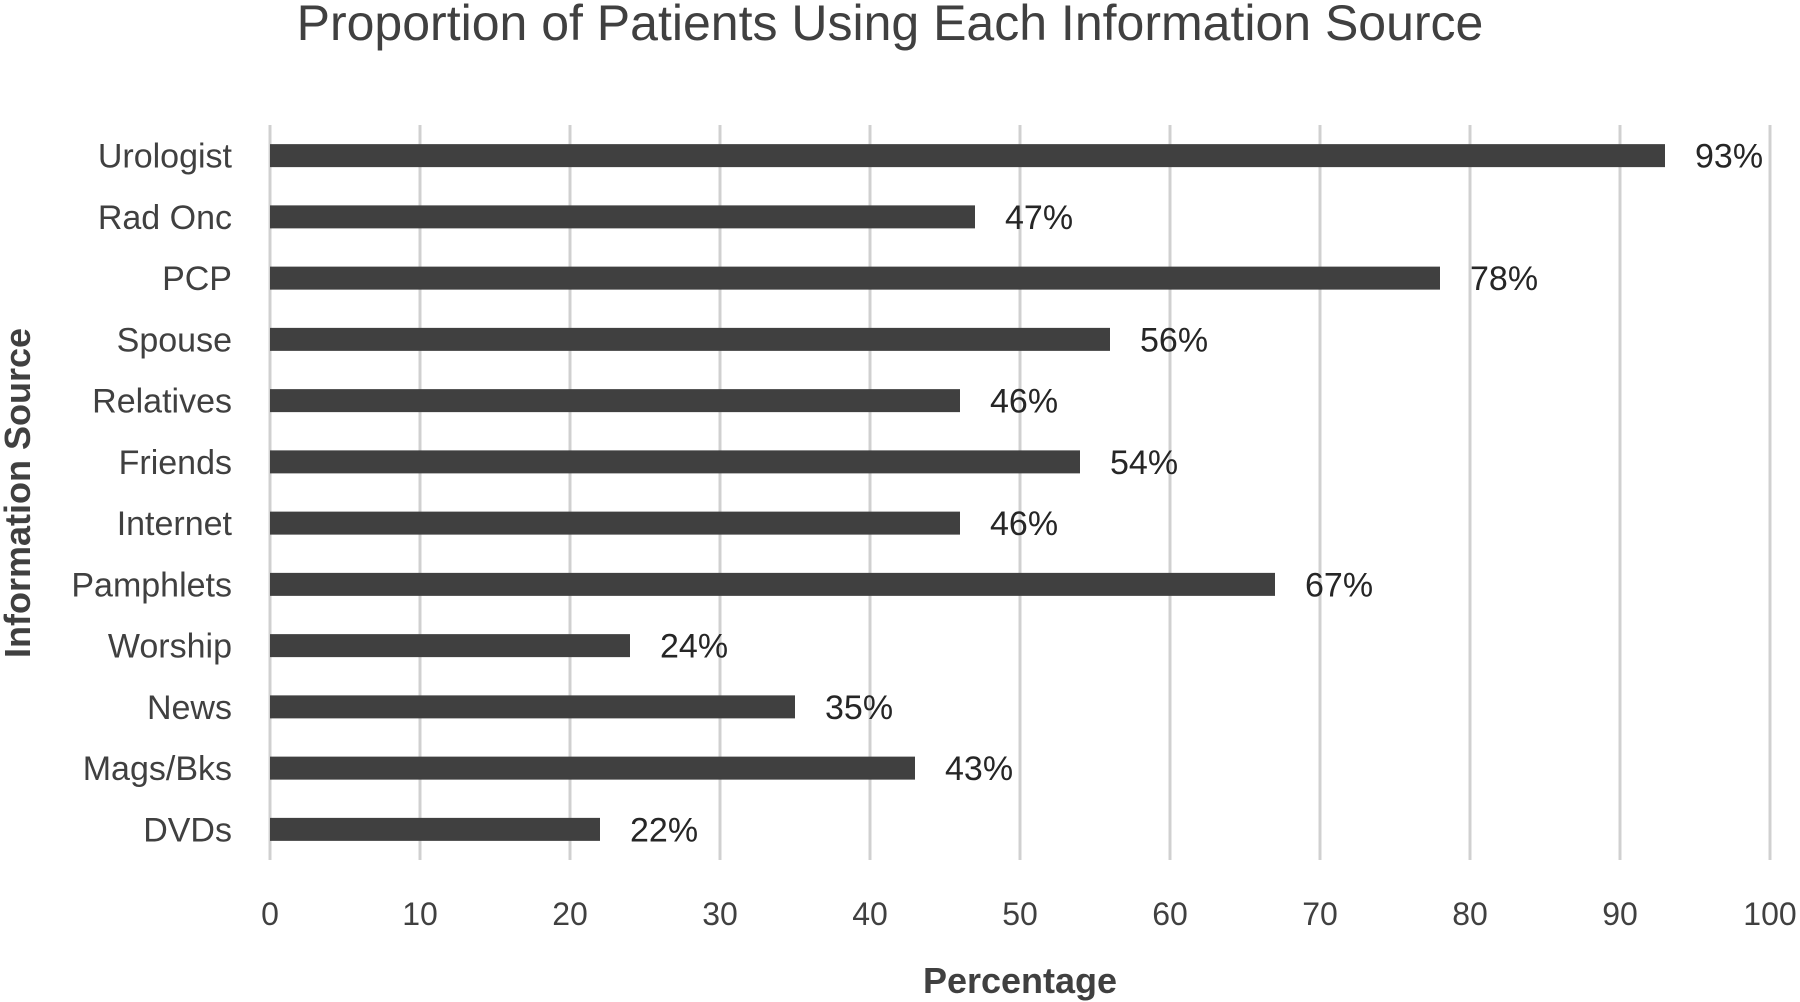 The width and height of the screenshot is (1800, 1002). What do you see at coordinates (170, 647) in the screenshot?
I see `category-label: Worship` at bounding box center [170, 647].